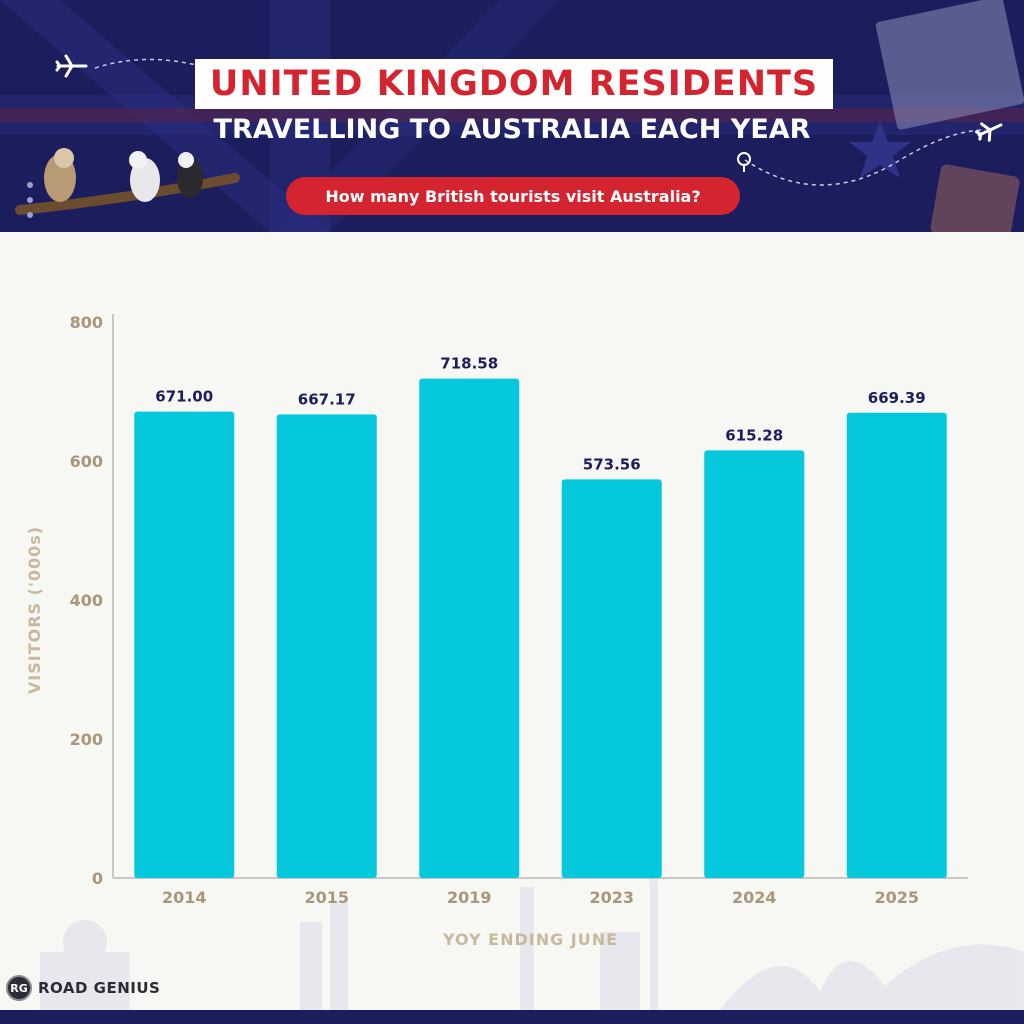 This screenshot has height=1024, width=1024. Describe the element at coordinates (86, 600) in the screenshot. I see `y-tick-label: 400` at that location.